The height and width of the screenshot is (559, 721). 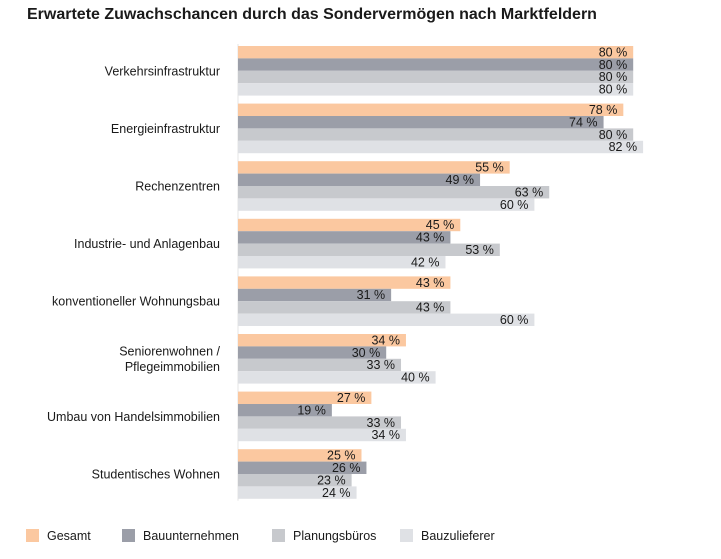 I want to click on data-label-1-8: 25 %, so click(x=341, y=456).